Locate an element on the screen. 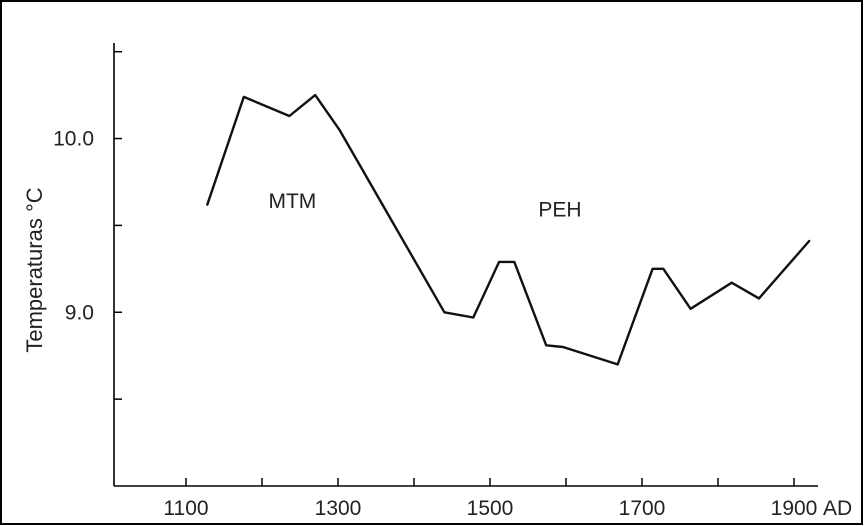  annotation-mtm: MTM is located at coordinates (292, 201).